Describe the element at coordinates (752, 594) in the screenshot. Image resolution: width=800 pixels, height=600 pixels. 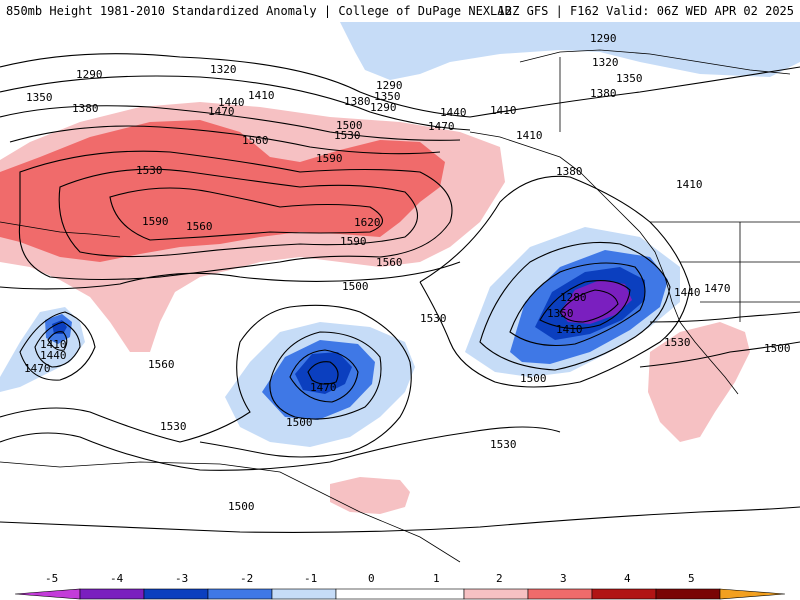
I see `colorbar-swatch-pos5-arrow` at that location.